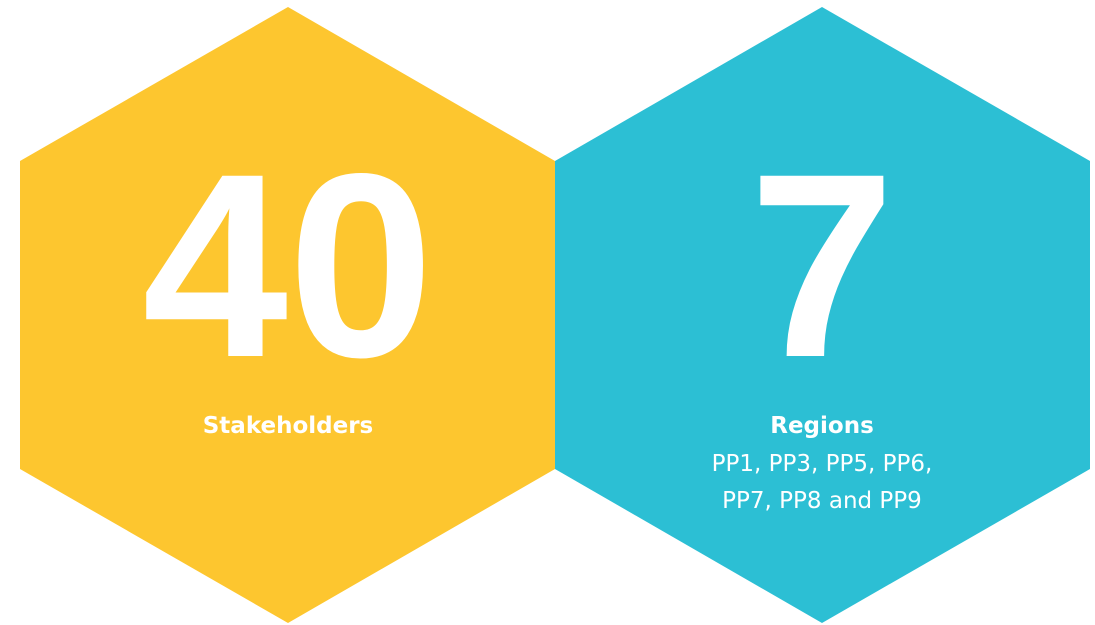 The height and width of the screenshot is (625, 1095). What do you see at coordinates (822, 265) in the screenshot?
I see `stat-value: 7` at bounding box center [822, 265].